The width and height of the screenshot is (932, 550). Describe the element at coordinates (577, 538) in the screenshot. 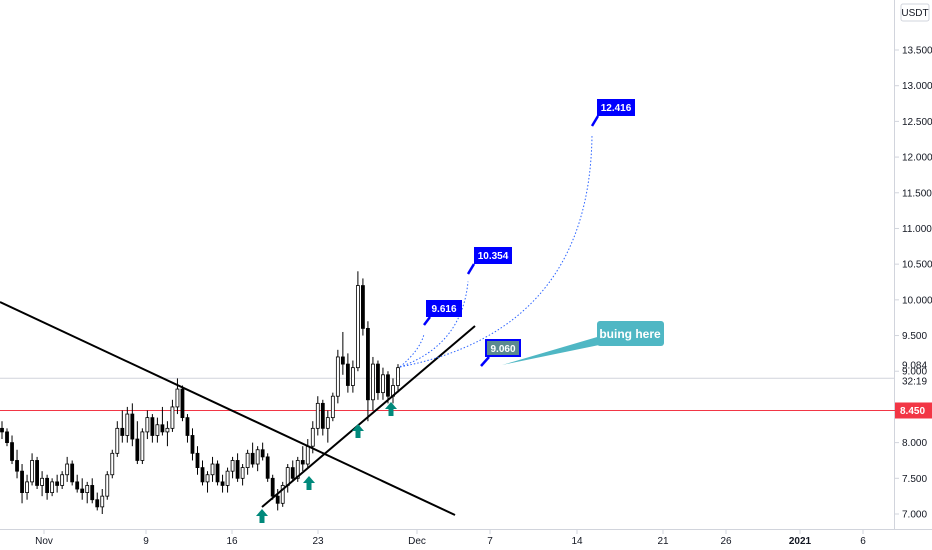

I see `x-tick-6: 14` at that location.